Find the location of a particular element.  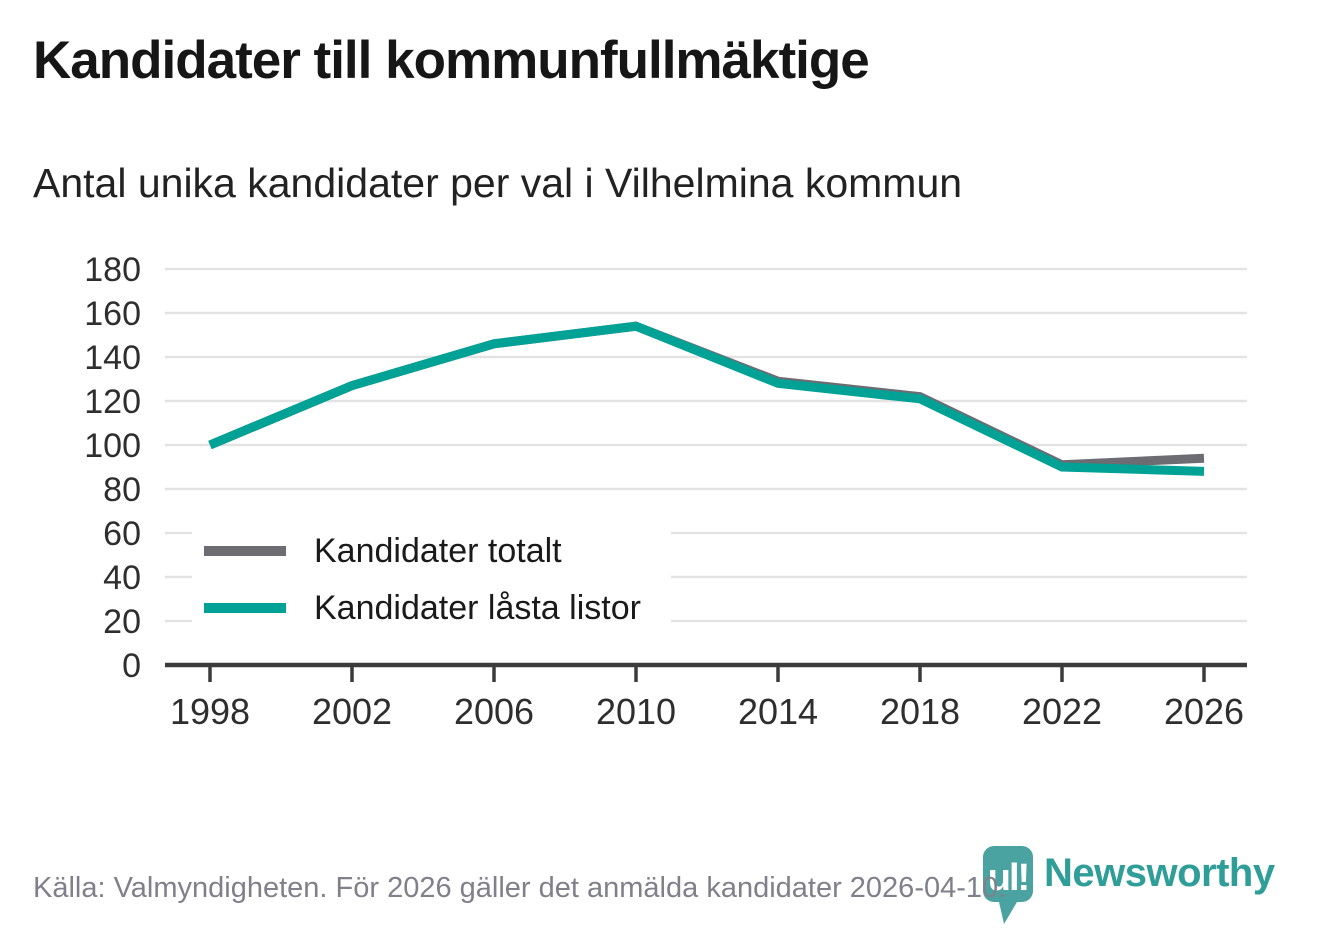

legend-item-kandidater-lasta-listor: Kandidater låsta listor is located at coordinates (422, 608).